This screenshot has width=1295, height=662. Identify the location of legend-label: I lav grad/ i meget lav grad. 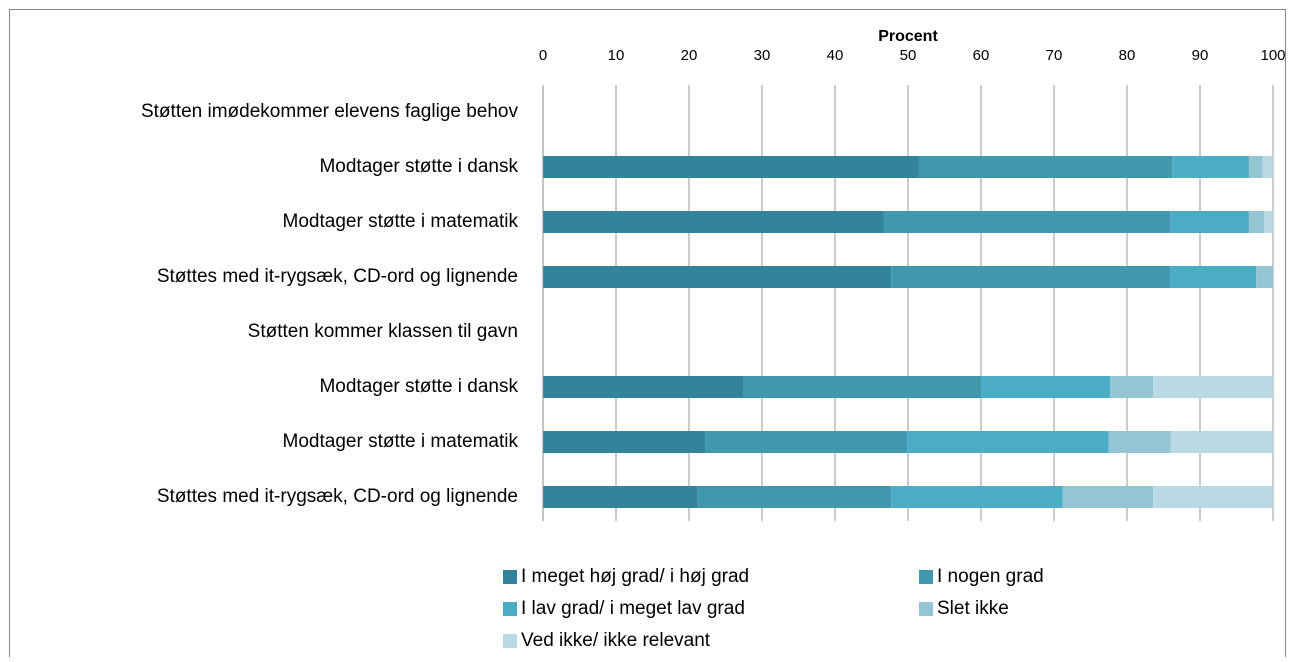
(633, 608).